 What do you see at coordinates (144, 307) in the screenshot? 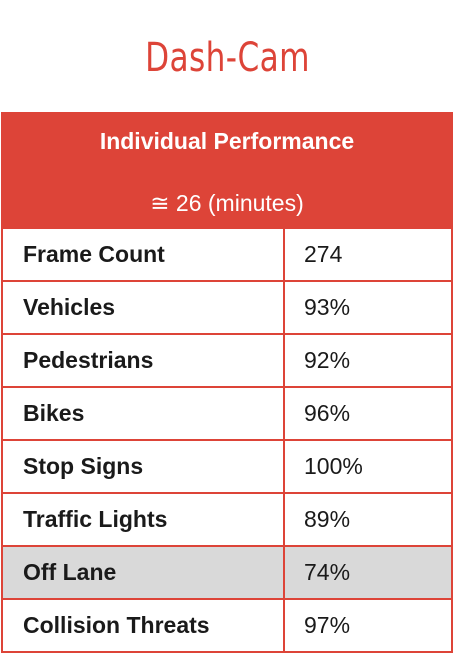
I see `row-label: Vehicles` at bounding box center [144, 307].